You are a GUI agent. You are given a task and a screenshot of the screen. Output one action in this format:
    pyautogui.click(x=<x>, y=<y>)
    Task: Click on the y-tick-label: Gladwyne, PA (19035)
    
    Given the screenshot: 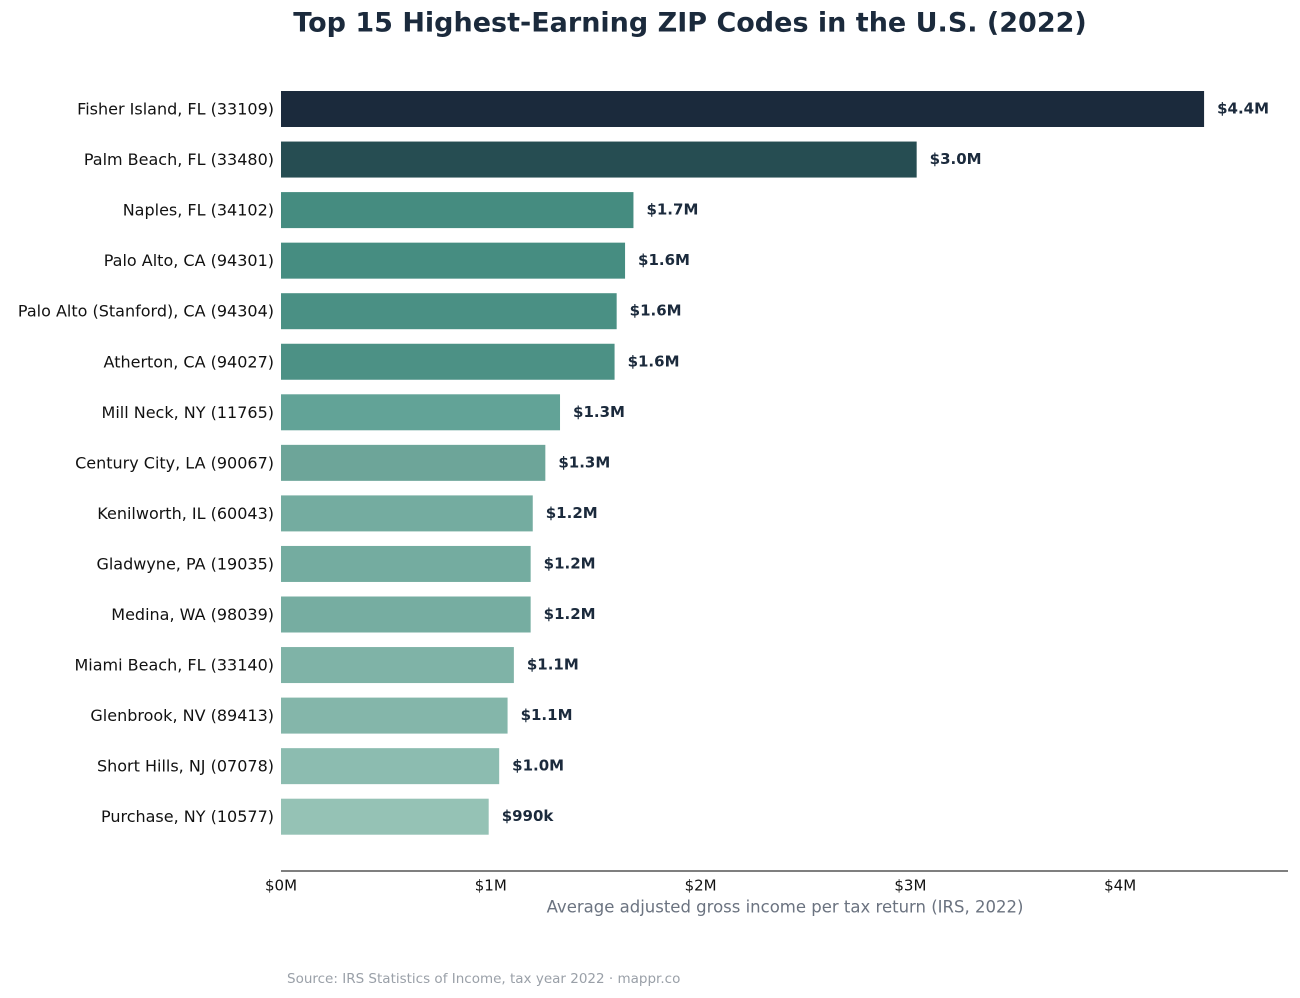 What is the action you would take?
    pyautogui.click(x=185, y=563)
    